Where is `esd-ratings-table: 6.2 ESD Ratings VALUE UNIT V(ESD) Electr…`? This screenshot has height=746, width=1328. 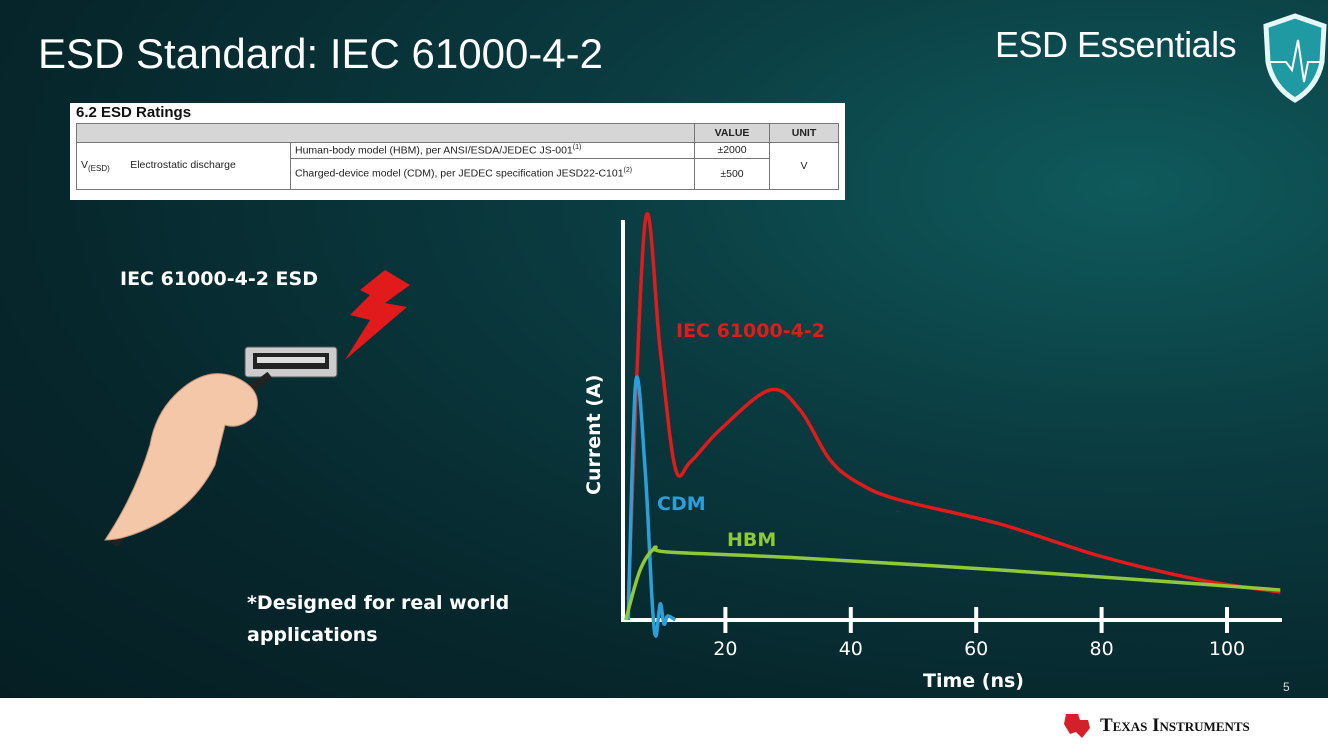 esd-ratings-table: 6.2 ESD Ratings VALUE UNIT V(ESD) Electr… is located at coordinates (457, 151).